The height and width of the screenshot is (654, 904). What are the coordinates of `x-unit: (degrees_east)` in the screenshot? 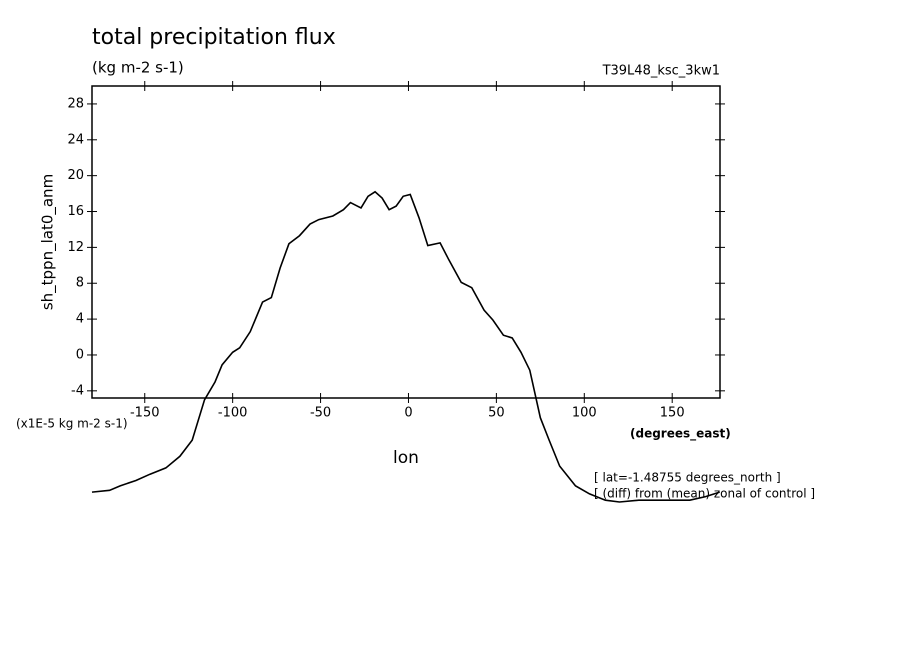 It's located at (680, 434).